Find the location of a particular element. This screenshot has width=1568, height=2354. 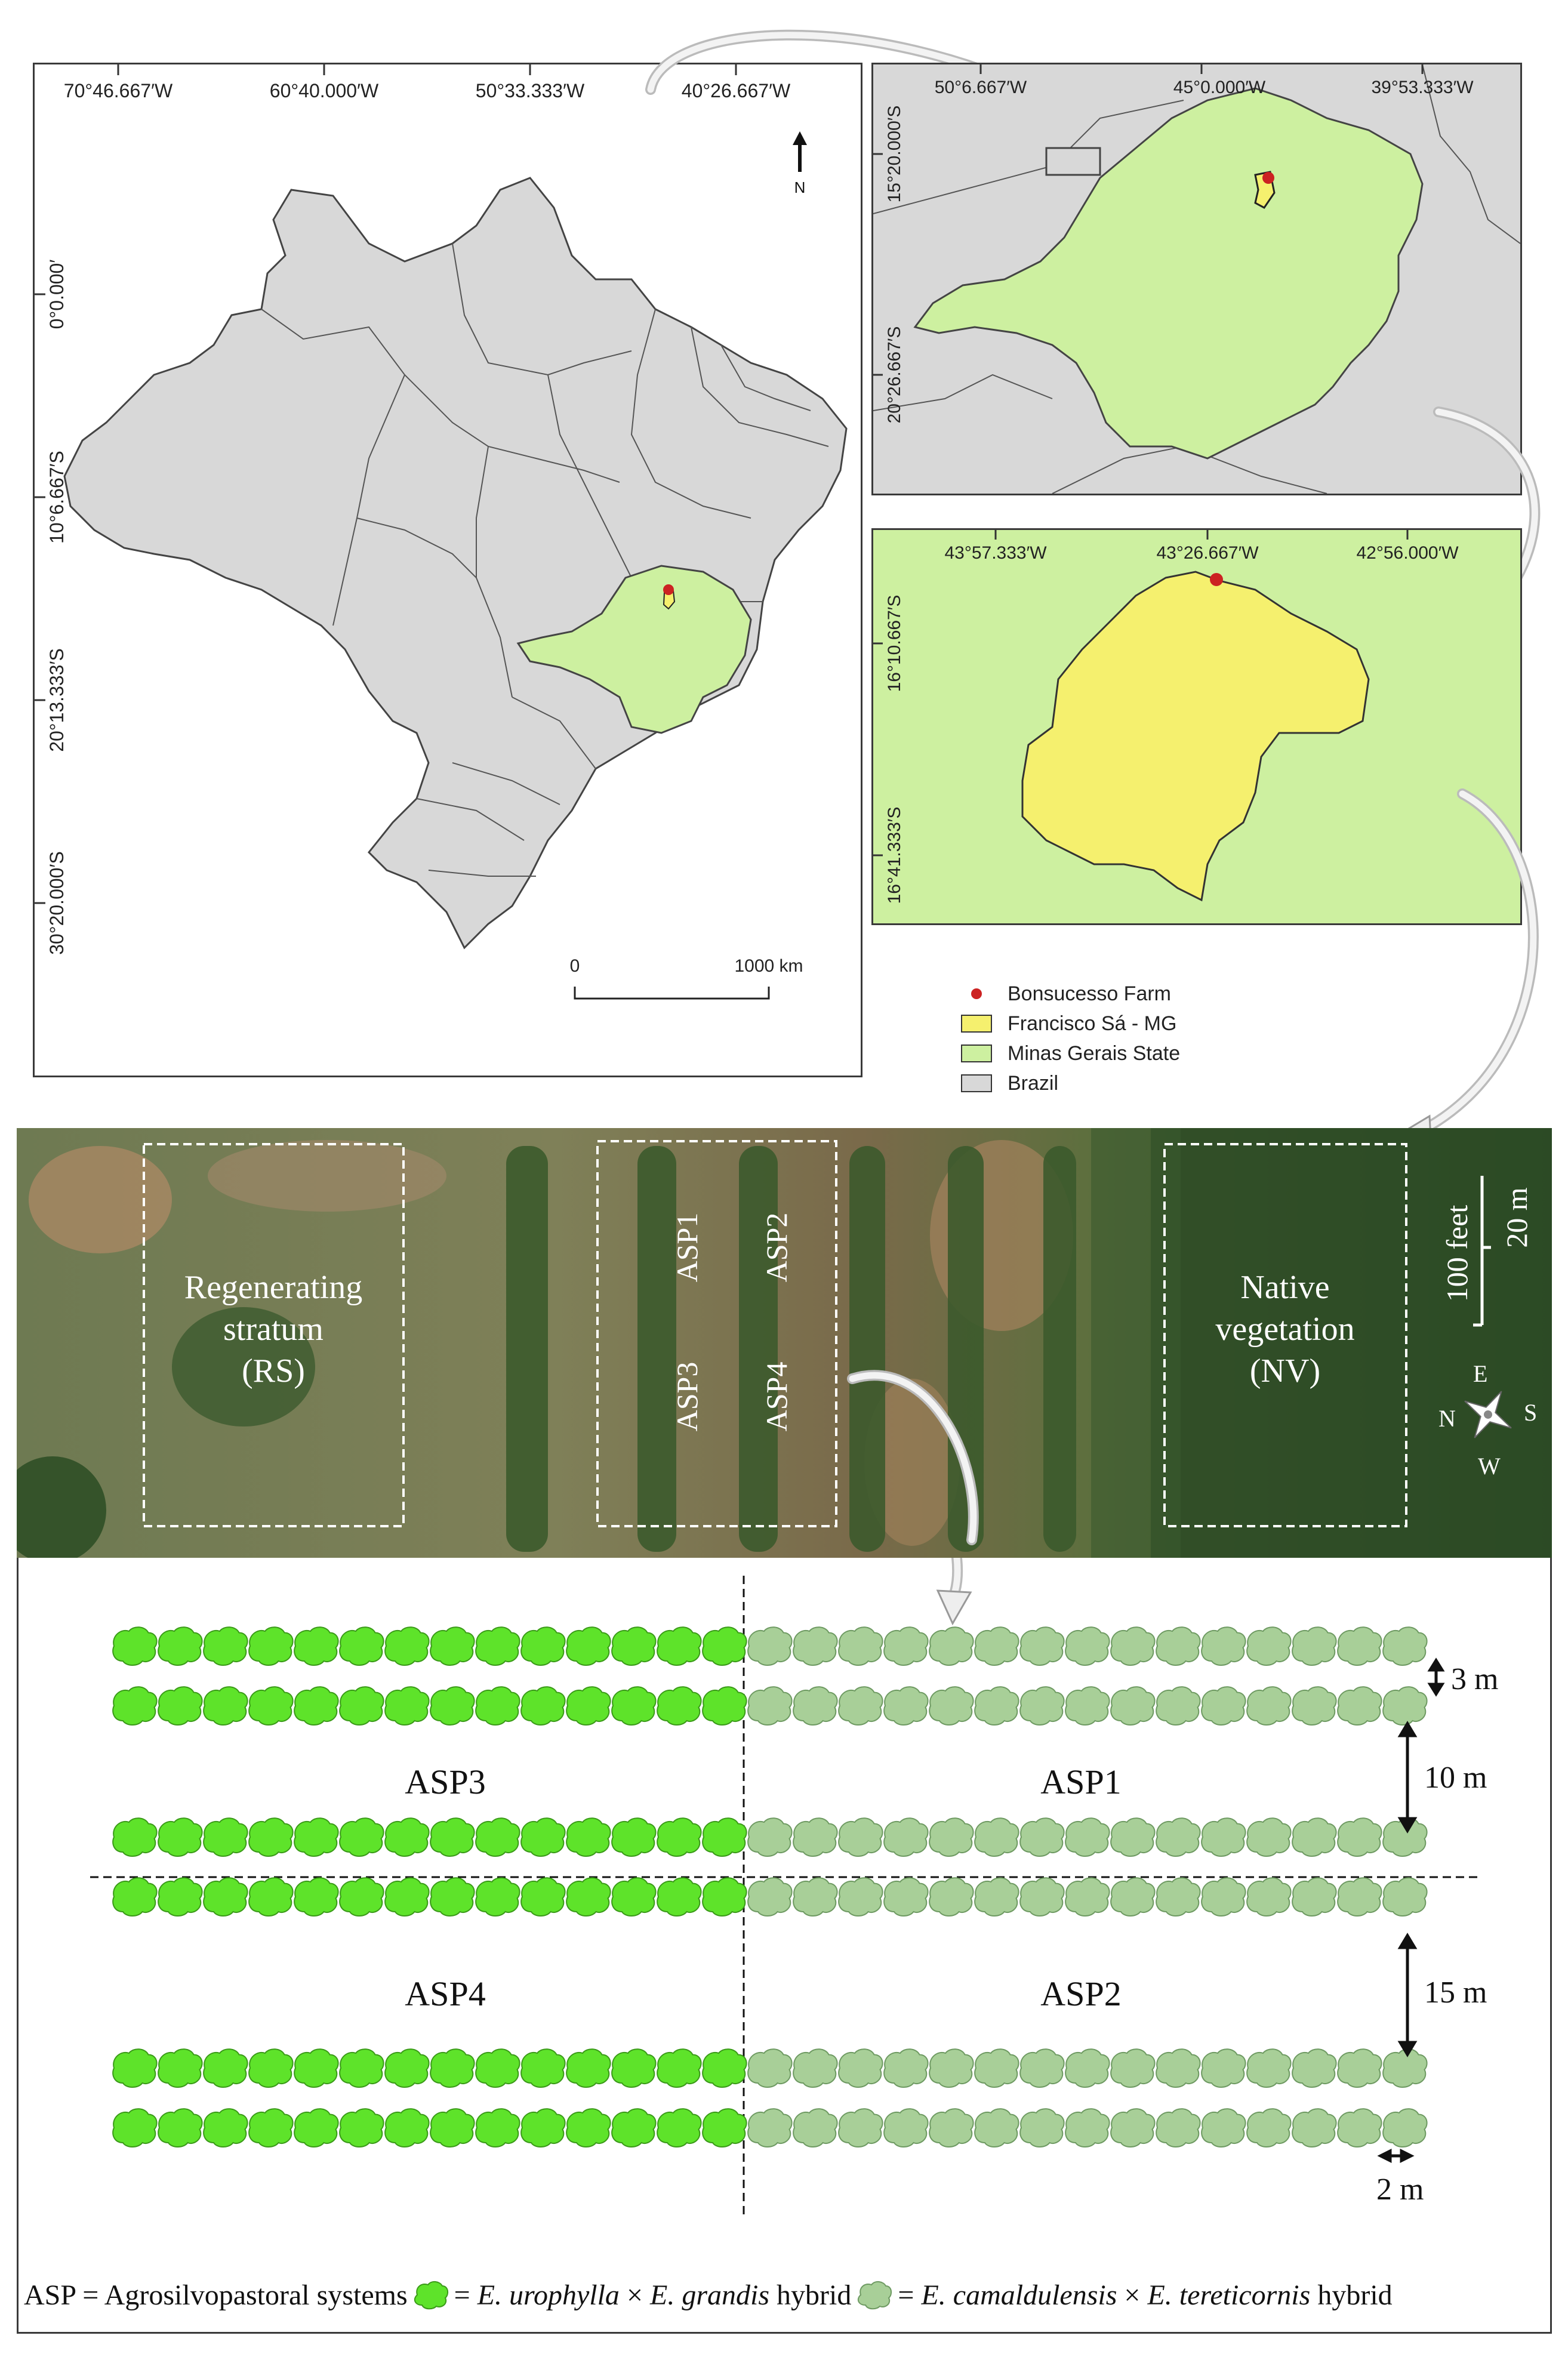

nv-box is located at coordinates (1285, 1335).